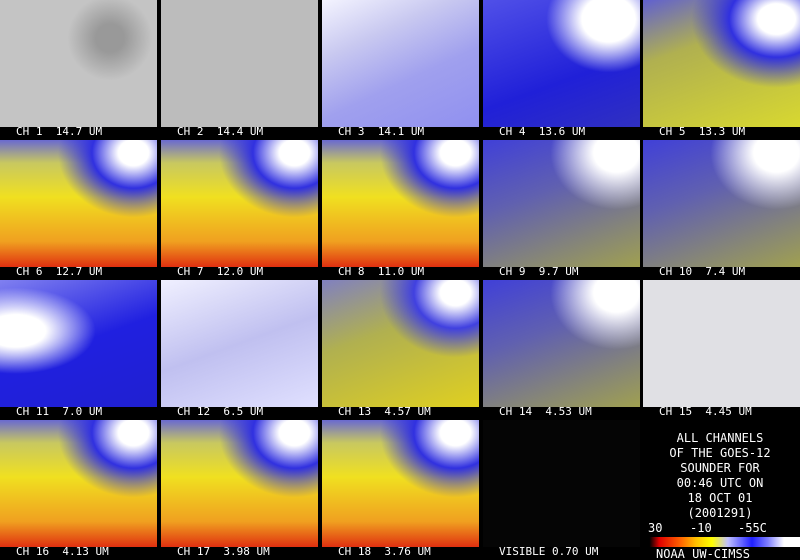 The height and width of the screenshot is (560, 800). What do you see at coordinates (655, 528) in the screenshot?
I see `scale-label: 30` at bounding box center [655, 528].